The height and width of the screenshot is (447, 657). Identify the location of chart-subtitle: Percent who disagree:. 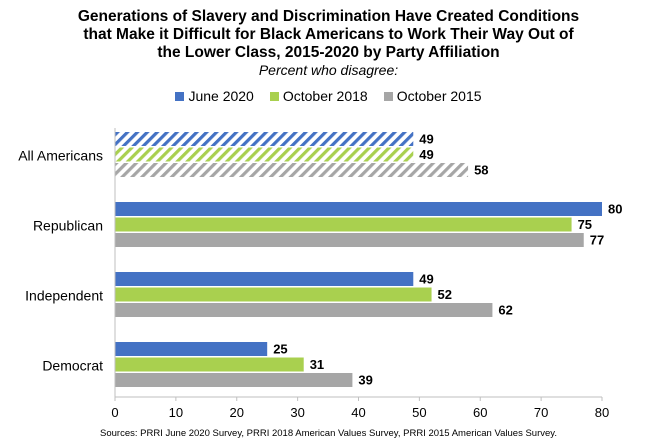
(328, 70).